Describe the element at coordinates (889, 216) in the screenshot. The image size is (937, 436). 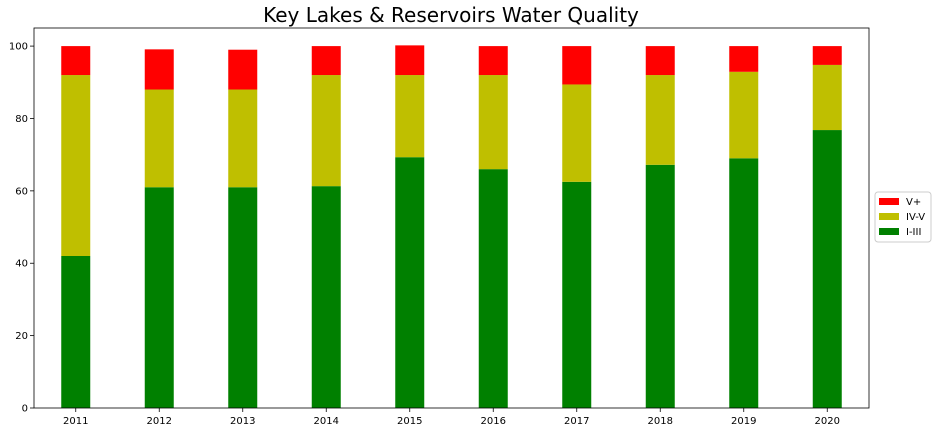
I see `legend-swatch-iv-v` at that location.